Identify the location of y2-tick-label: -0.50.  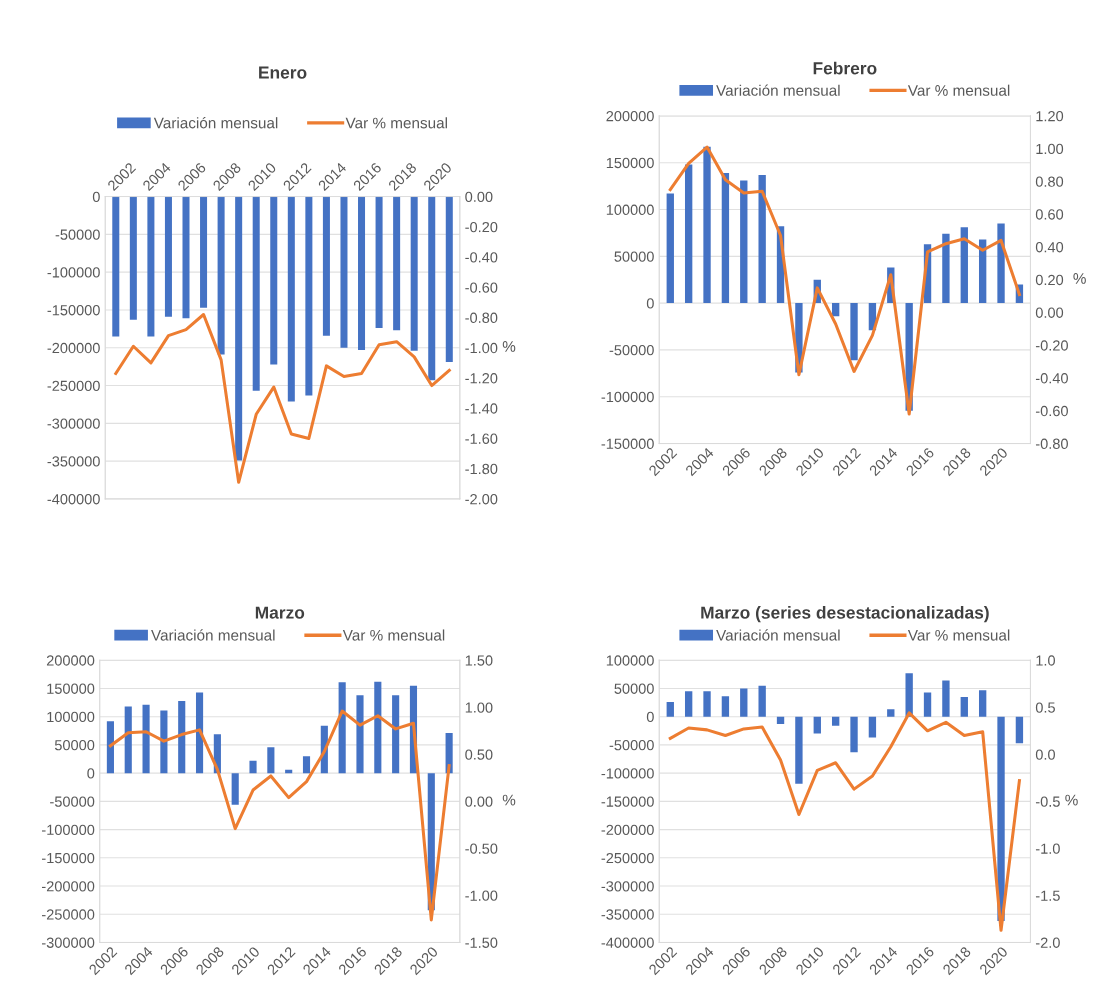
(481, 848).